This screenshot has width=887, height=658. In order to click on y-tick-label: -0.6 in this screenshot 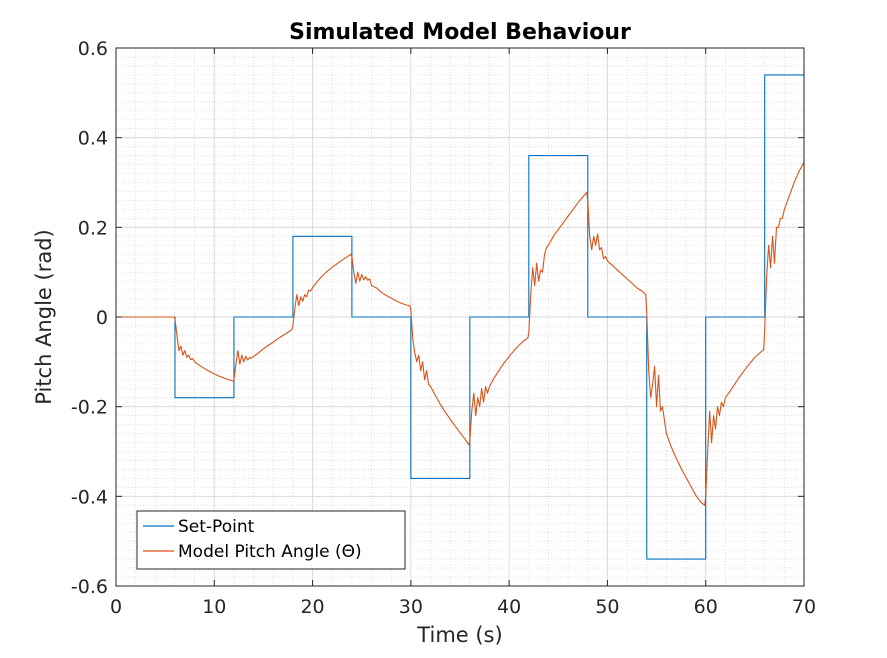, I will do `click(89, 587)`.